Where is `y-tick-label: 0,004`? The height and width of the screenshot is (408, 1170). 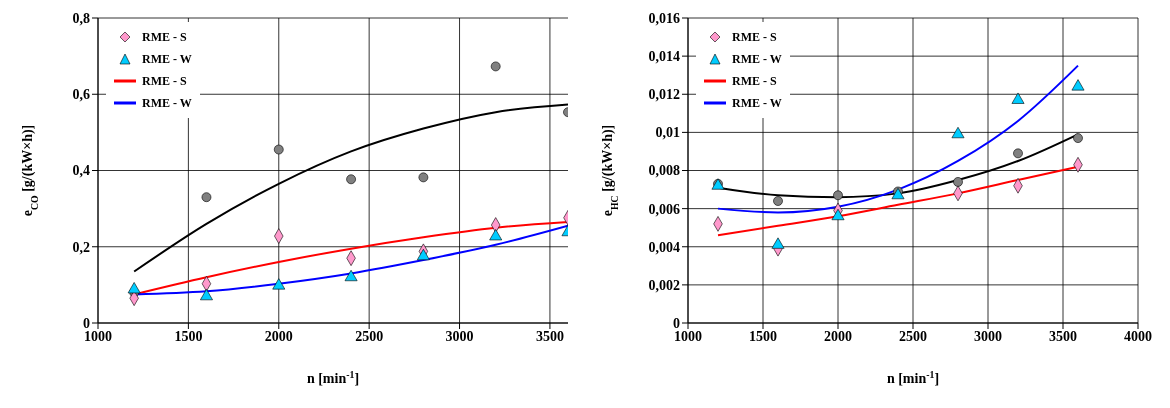
y-tick-label: 0,004 is located at coordinates (664, 247).